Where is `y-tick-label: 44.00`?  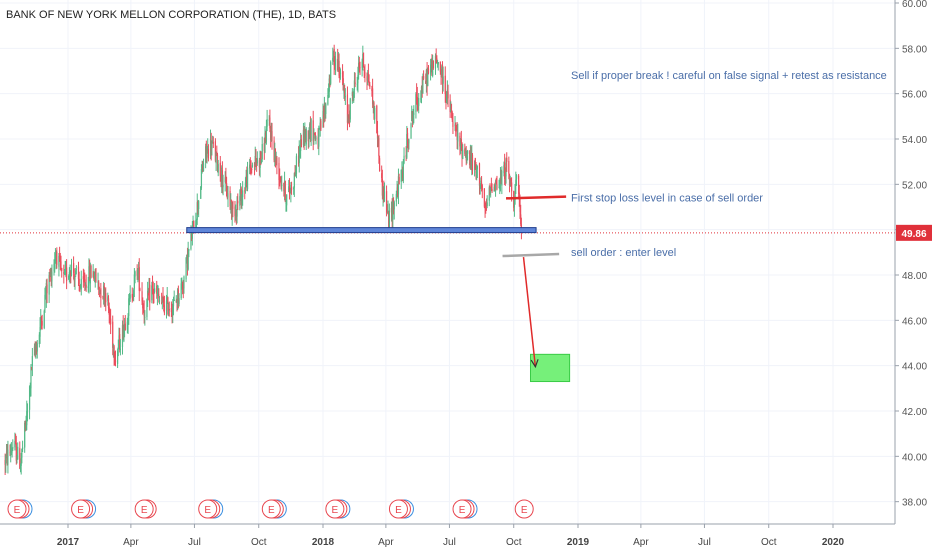
y-tick-label: 44.00 is located at coordinates (914, 367).